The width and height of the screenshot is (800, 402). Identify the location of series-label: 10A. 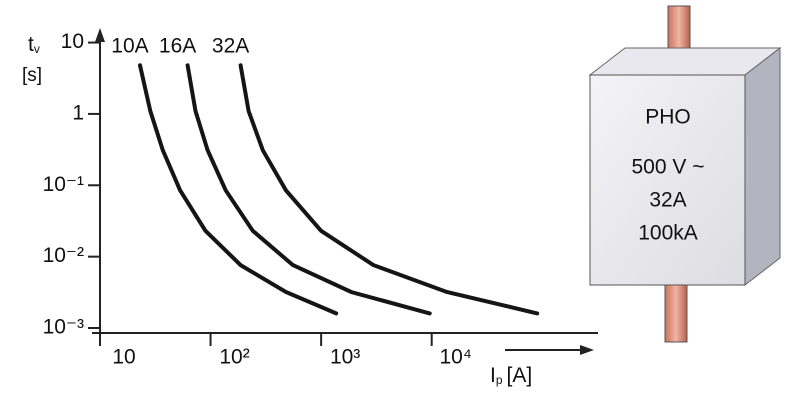
(129, 46).